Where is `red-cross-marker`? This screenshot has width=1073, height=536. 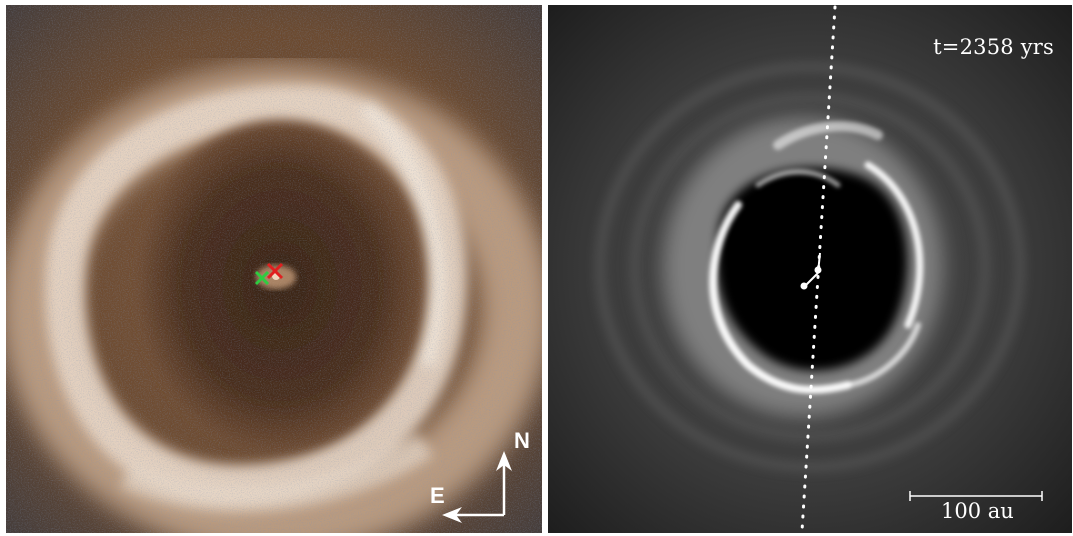
red-cross-marker is located at coordinates (275, 271).